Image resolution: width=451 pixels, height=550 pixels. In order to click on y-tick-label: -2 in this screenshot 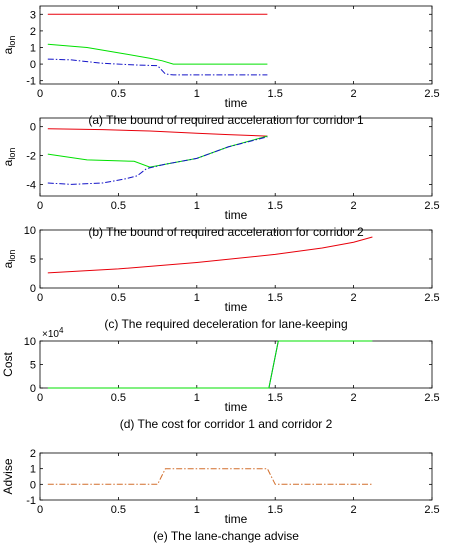, I will do `click(31, 157)`.